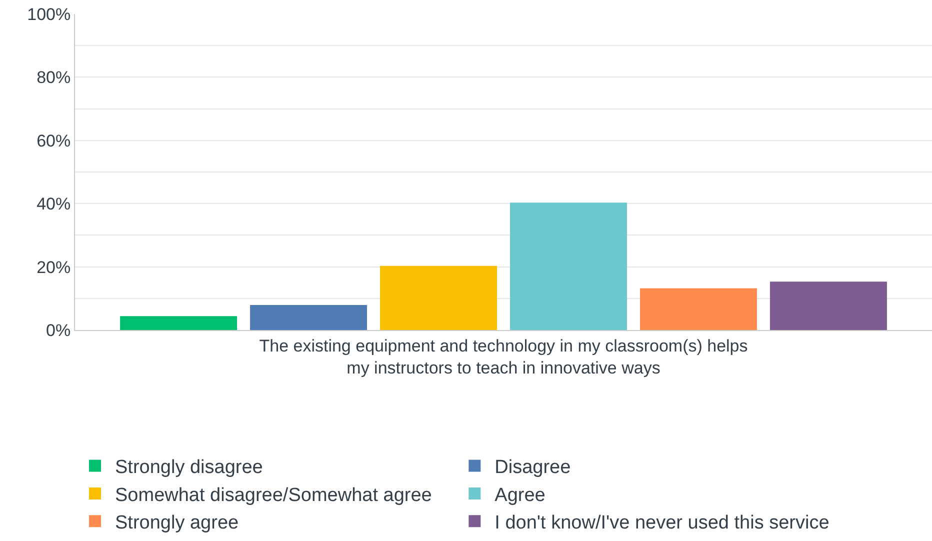  What do you see at coordinates (177, 523) in the screenshot?
I see `legend-label: Strongly agree` at bounding box center [177, 523].